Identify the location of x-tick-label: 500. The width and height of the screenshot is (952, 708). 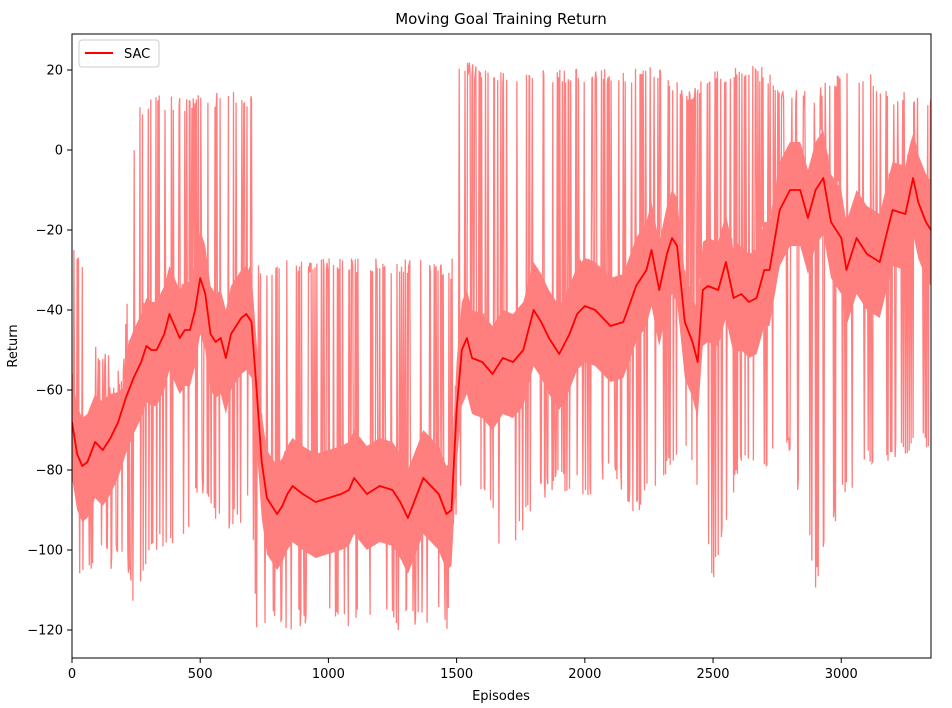
(200, 674).